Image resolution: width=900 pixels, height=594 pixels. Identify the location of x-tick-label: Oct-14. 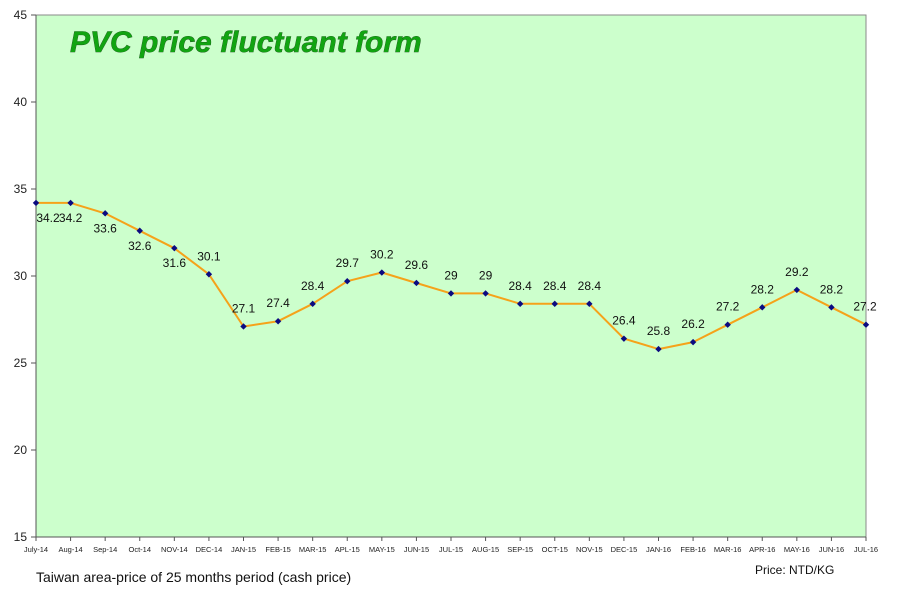
(139, 549).